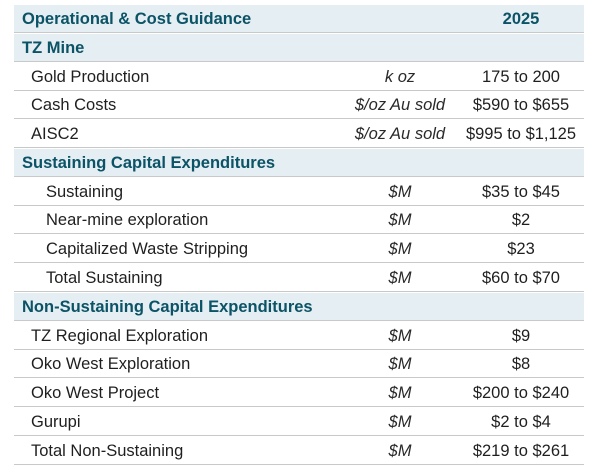  What do you see at coordinates (299, 278) in the screenshot?
I see `table-row-total: Total Sustaining $M $60 to $70` at bounding box center [299, 278].